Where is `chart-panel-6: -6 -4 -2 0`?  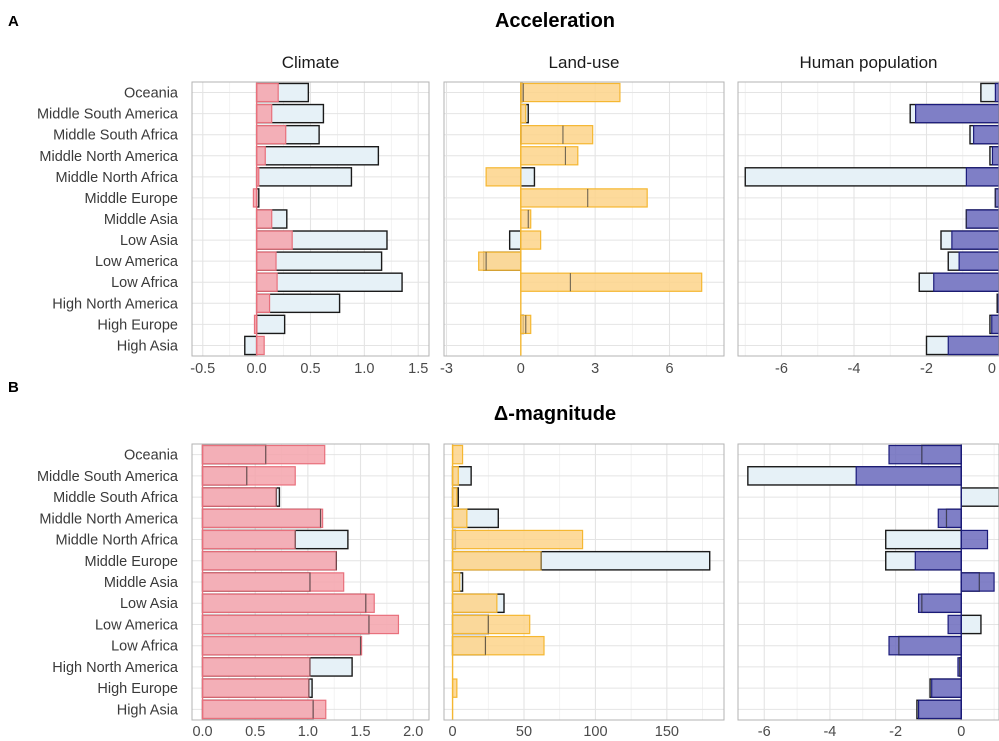
chart-panel-6: -6 -4 -2 0 is located at coordinates (868, 591).